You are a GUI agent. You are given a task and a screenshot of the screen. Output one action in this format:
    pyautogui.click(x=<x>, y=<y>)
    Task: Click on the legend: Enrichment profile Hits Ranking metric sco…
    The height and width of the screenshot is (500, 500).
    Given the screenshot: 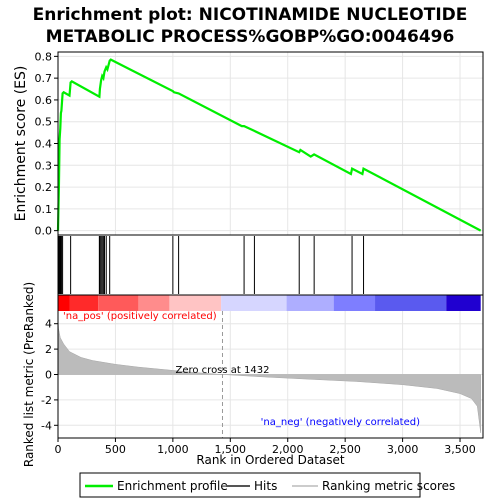 What is the action you would take?
    pyautogui.click(x=267, y=485)
    